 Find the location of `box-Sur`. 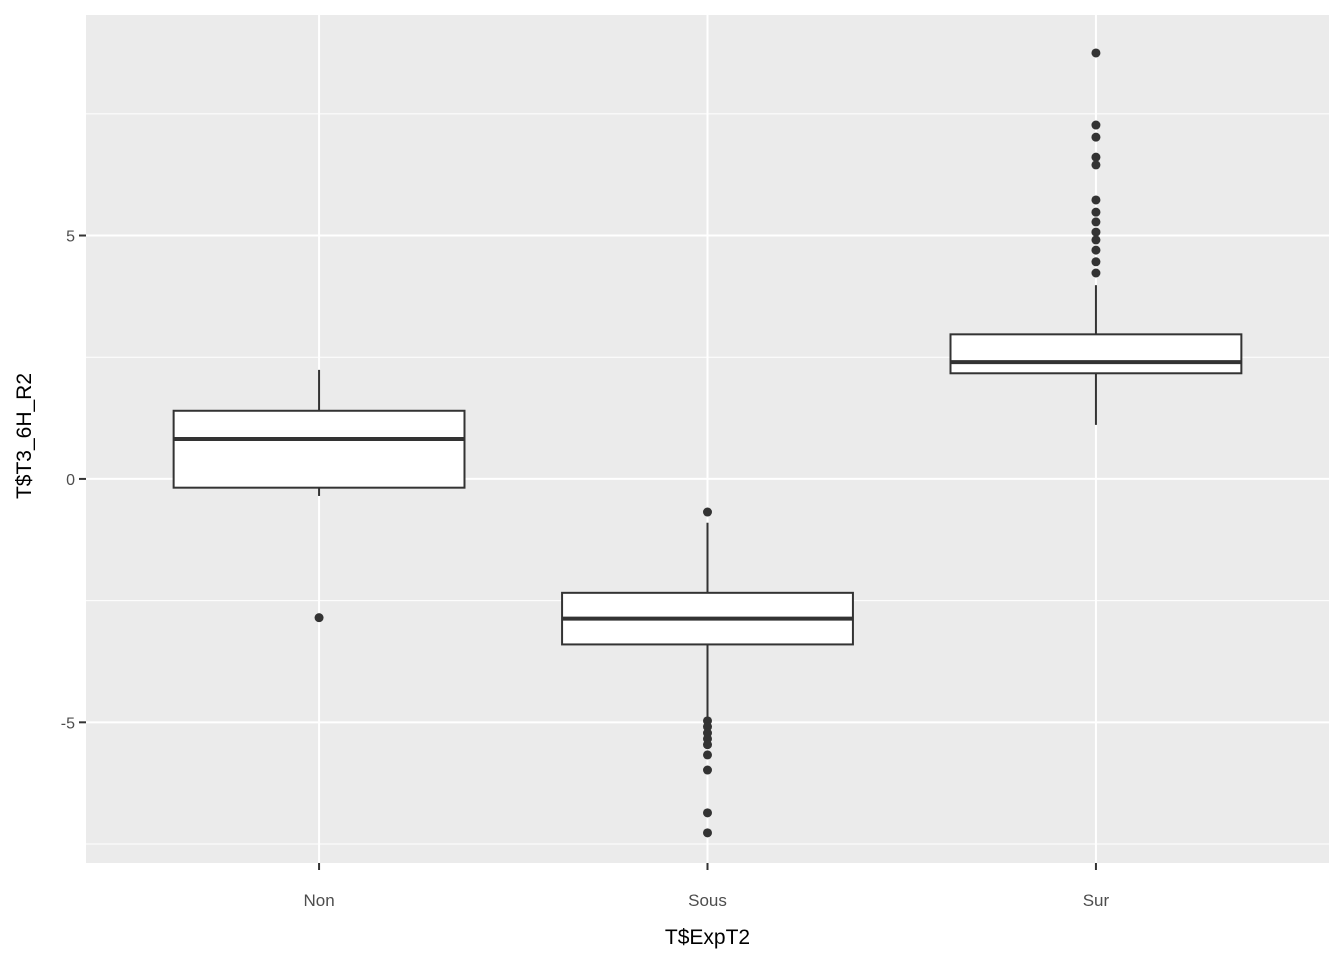

box-Sur is located at coordinates (1096, 354).